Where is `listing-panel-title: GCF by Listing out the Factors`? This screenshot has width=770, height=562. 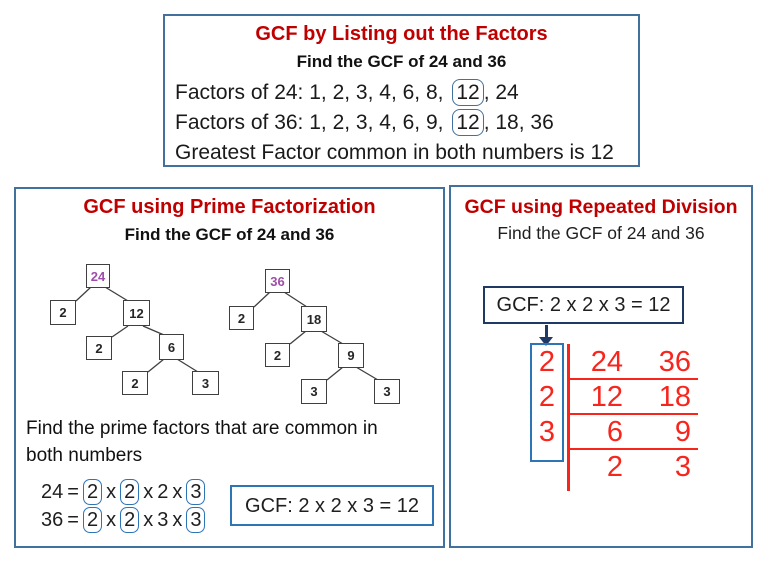 listing-panel-title: GCF by Listing out the Factors is located at coordinates (401, 34).